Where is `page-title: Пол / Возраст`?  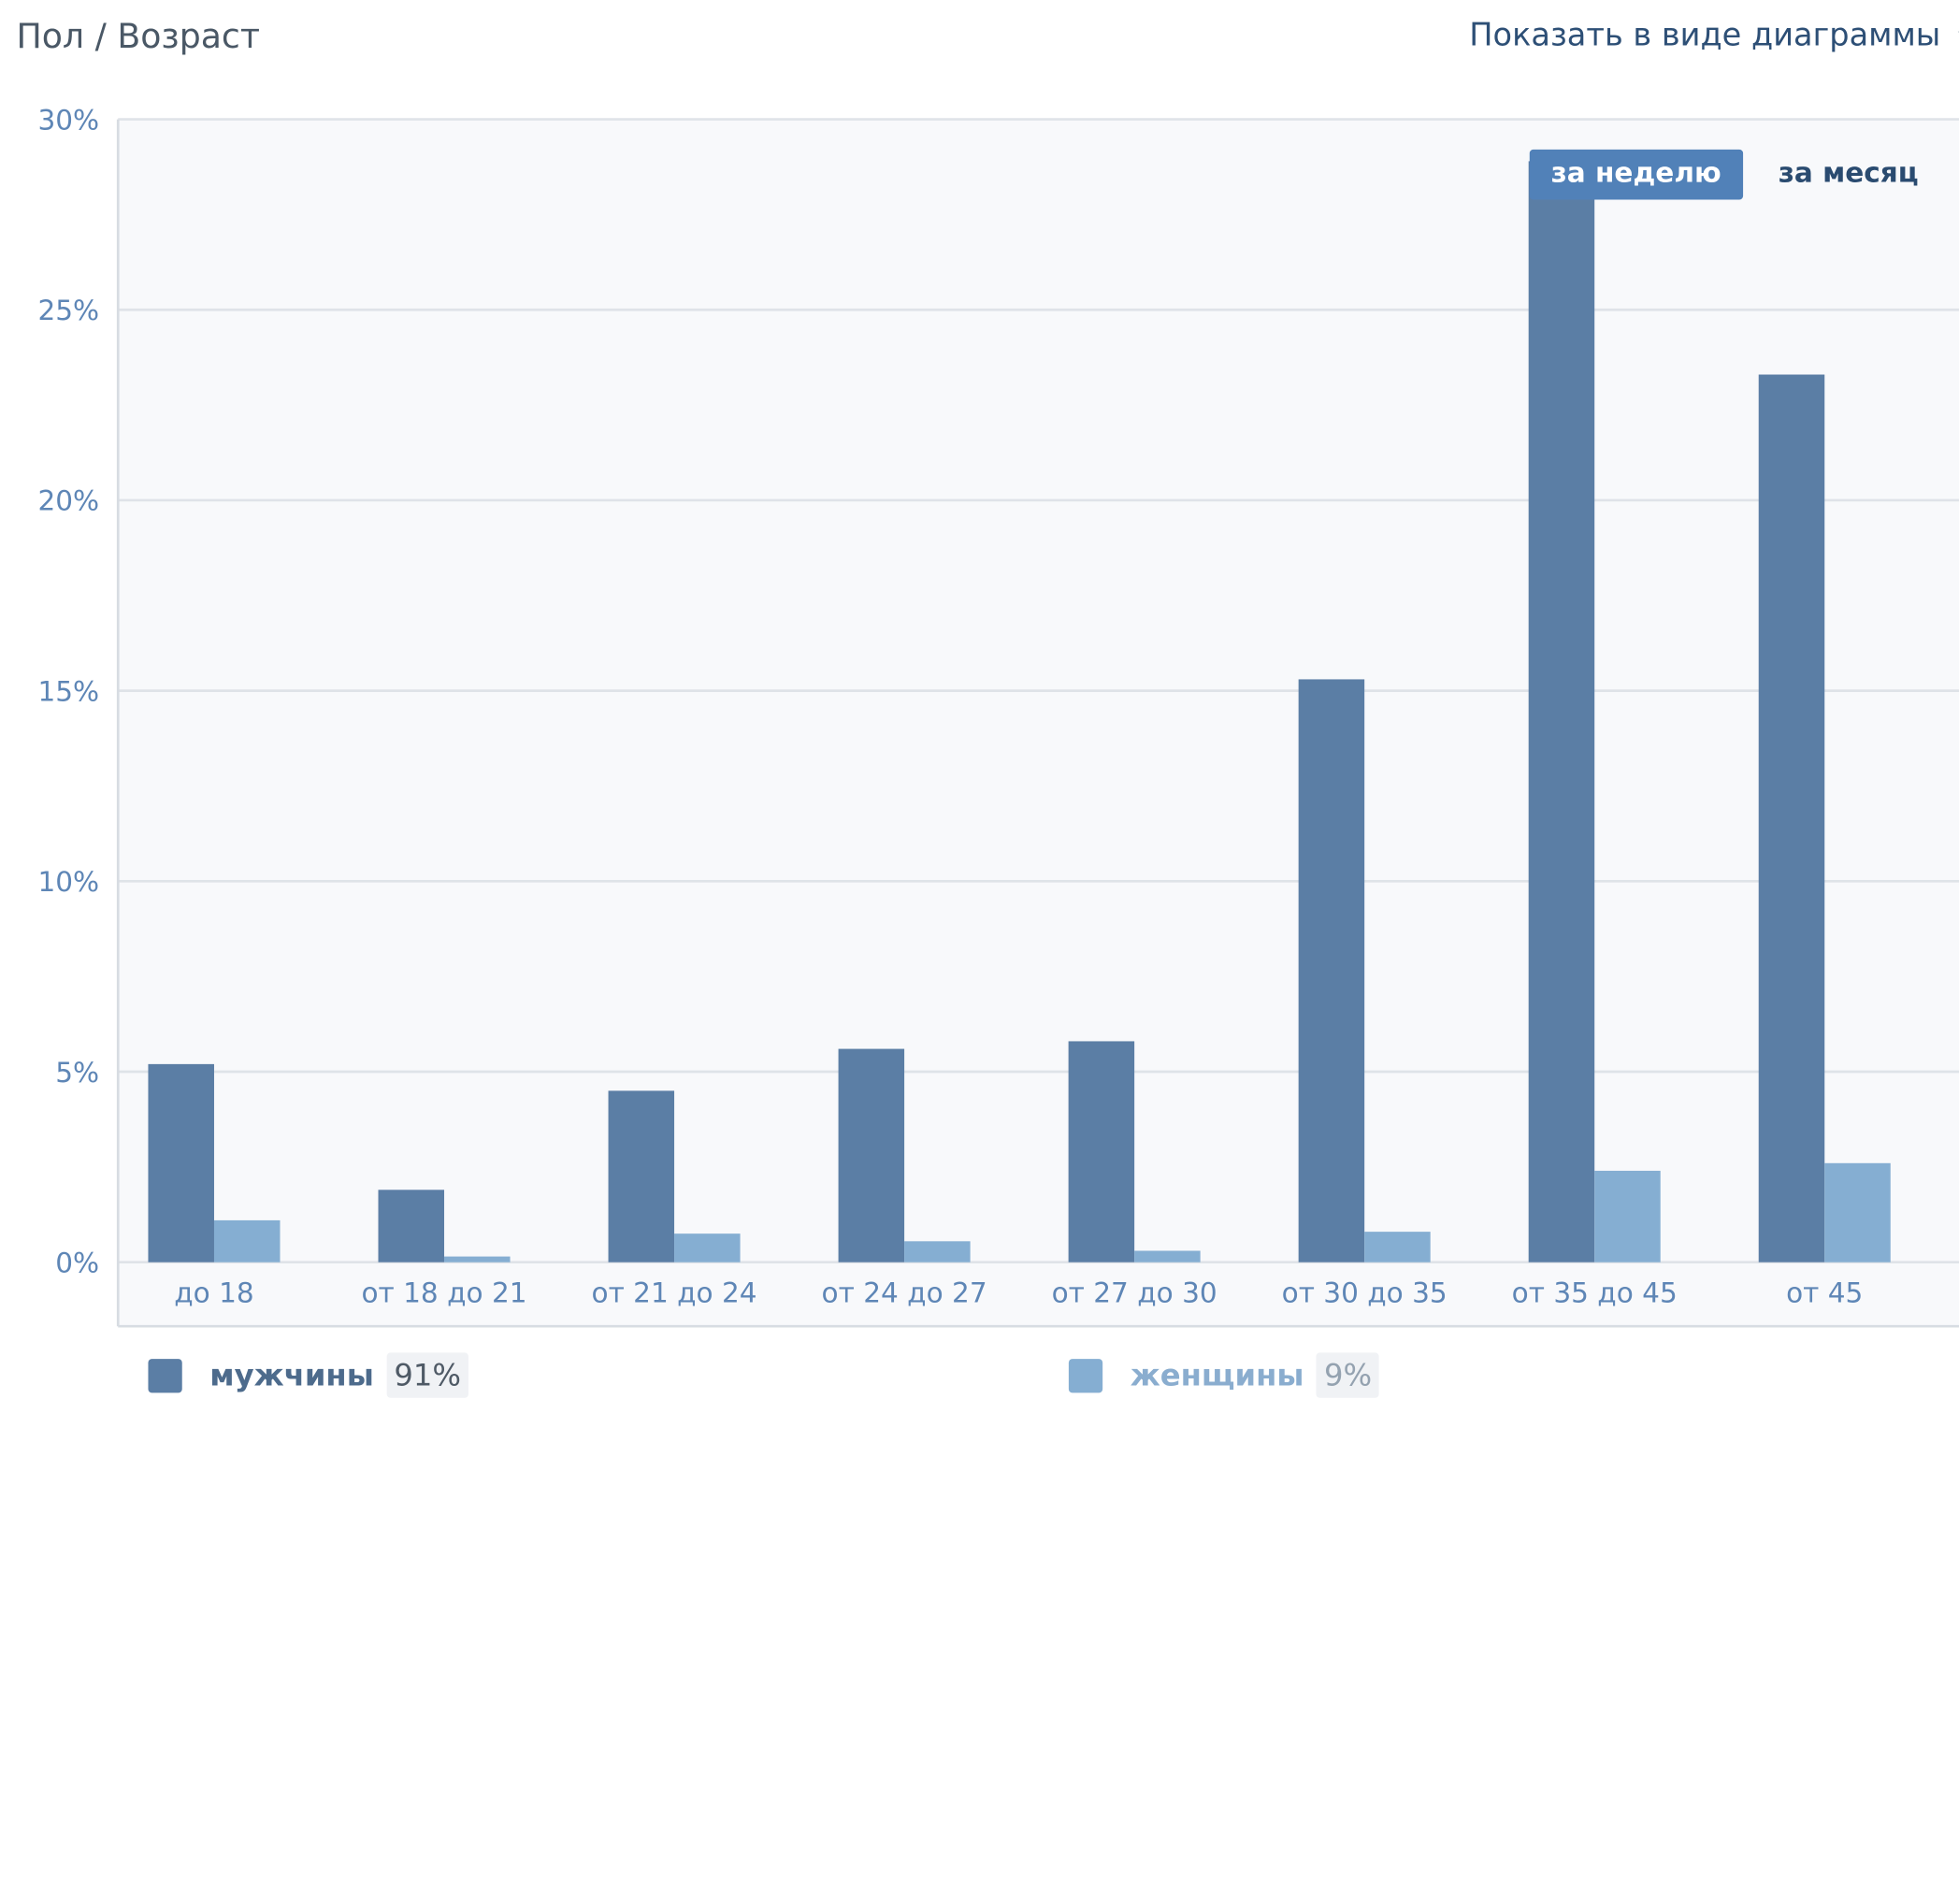 page-title: Пол / Возраст is located at coordinates (138, 37).